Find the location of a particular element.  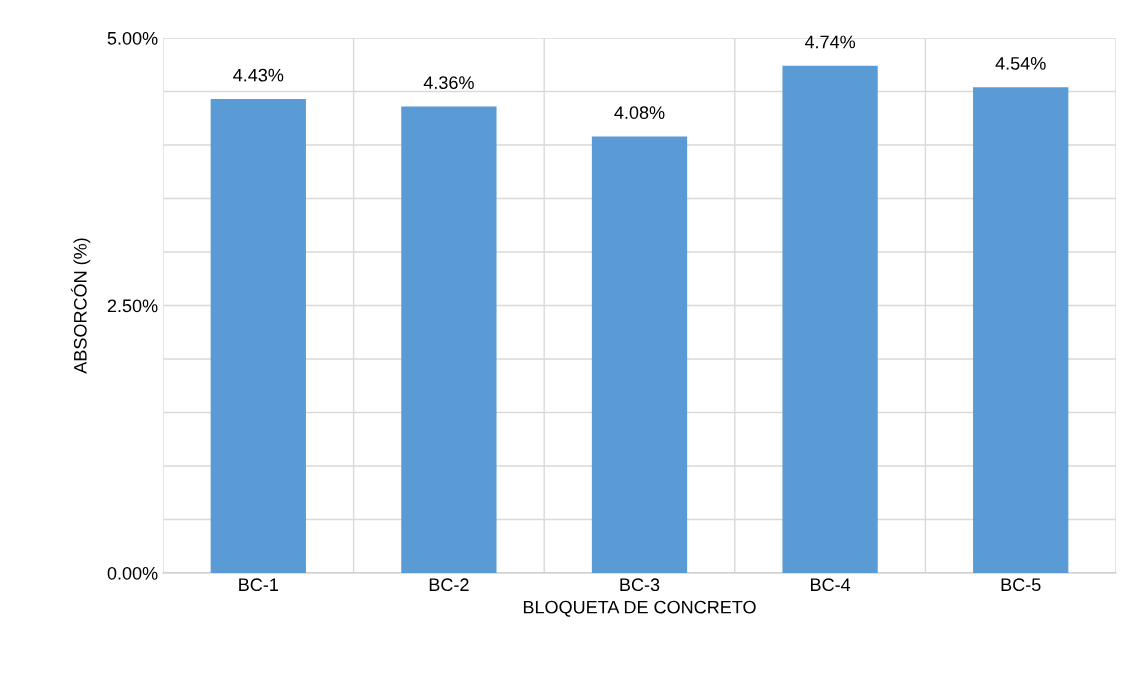

x-tick-label: BC-2 is located at coordinates (449, 585).